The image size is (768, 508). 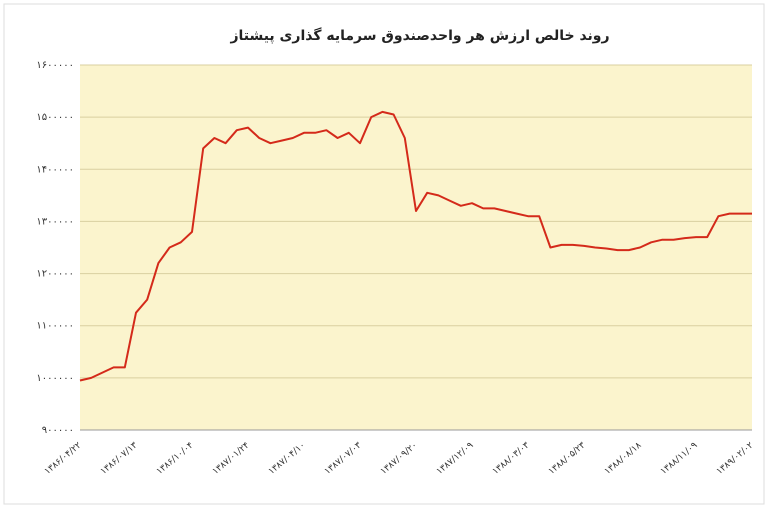 I want to click on y-tick-label: ۱۶۰۰۰۰۰, so click(x=55, y=65).